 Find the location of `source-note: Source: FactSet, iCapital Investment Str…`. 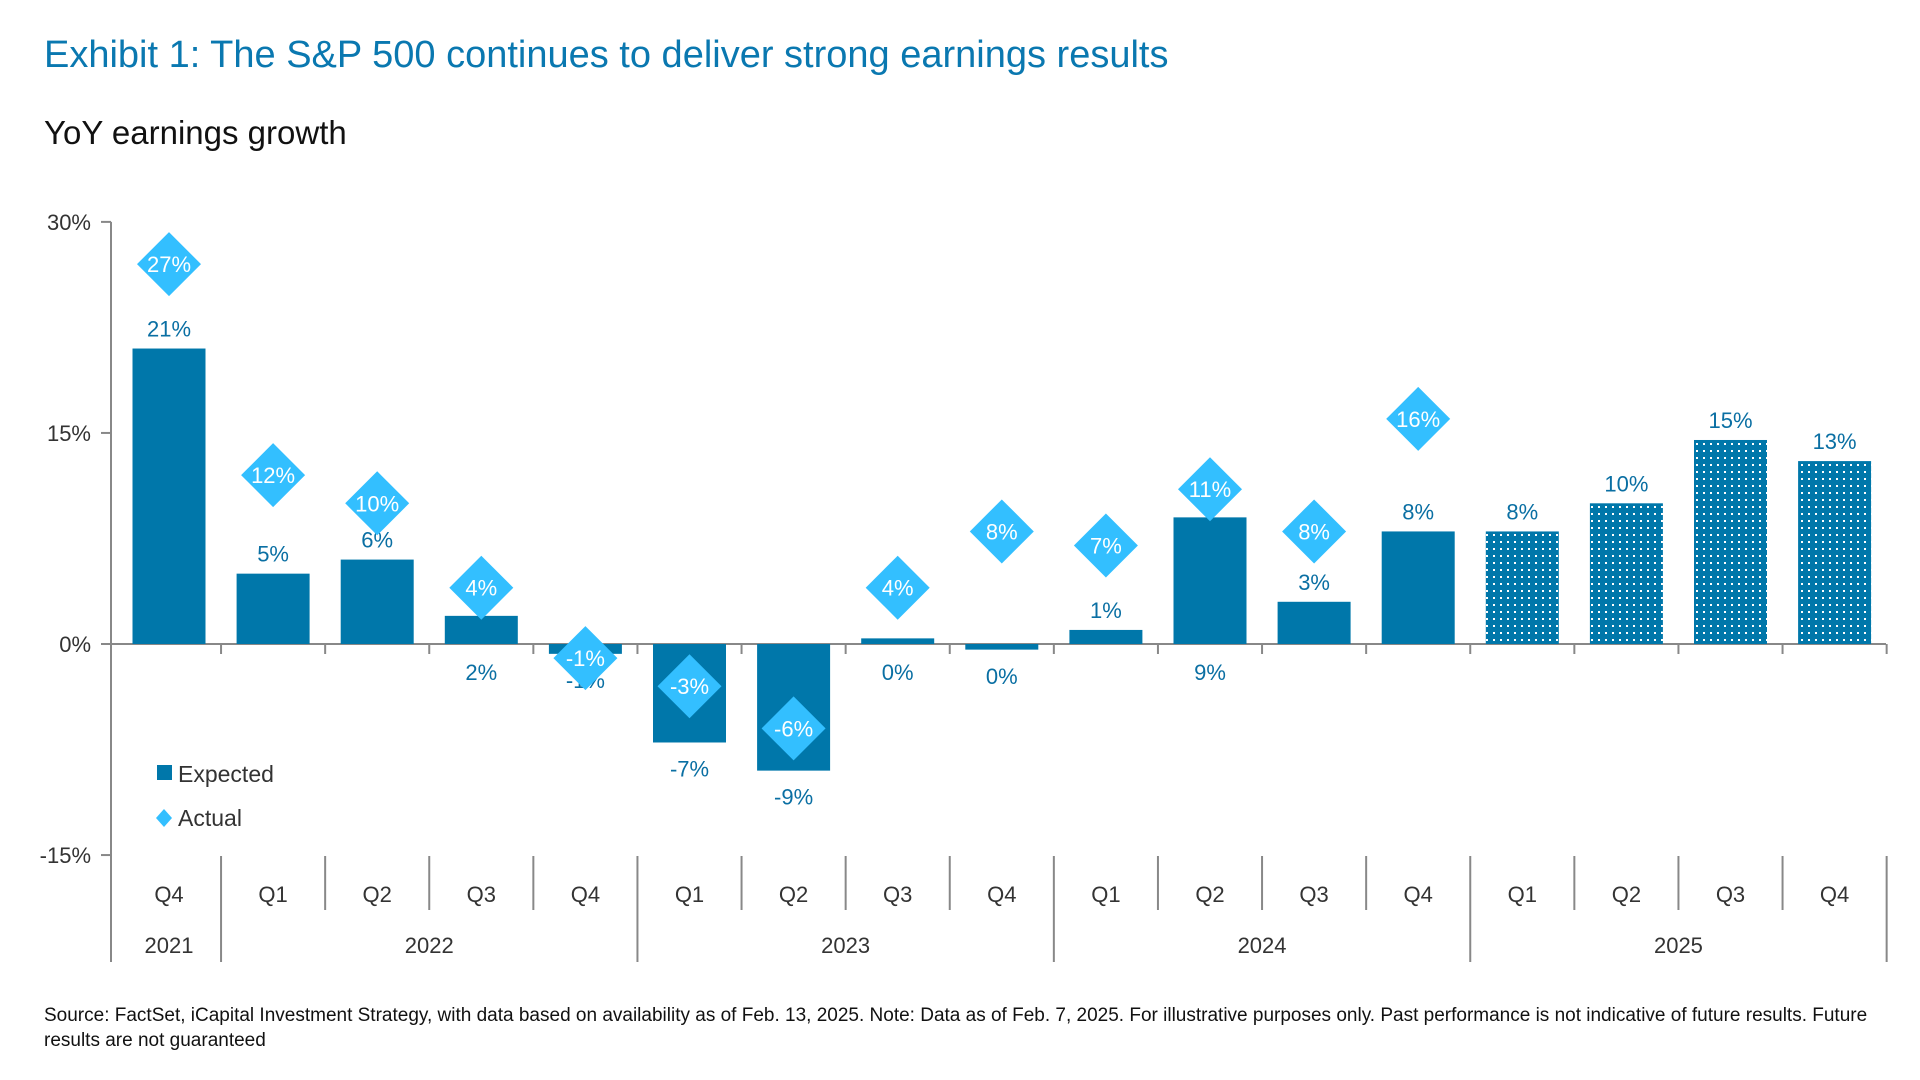

source-note: Source: FactSet, iCapital Investment Str… is located at coordinates (956, 1028).